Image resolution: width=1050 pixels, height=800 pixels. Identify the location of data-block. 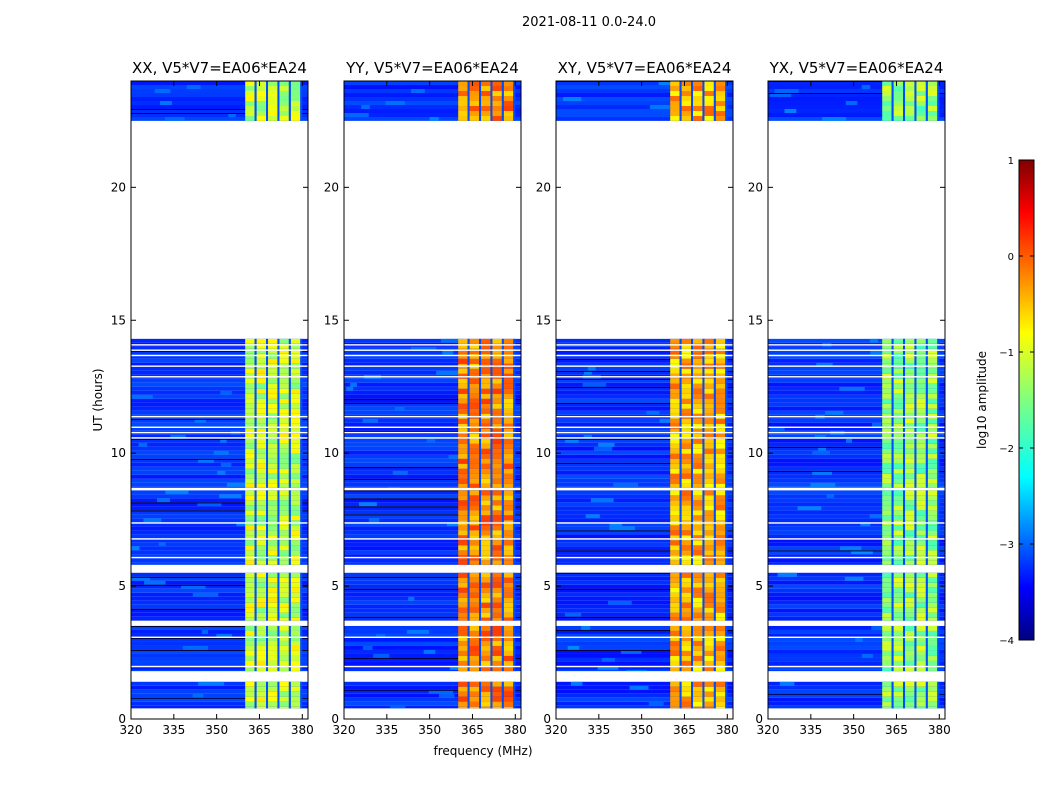
(432, 101).